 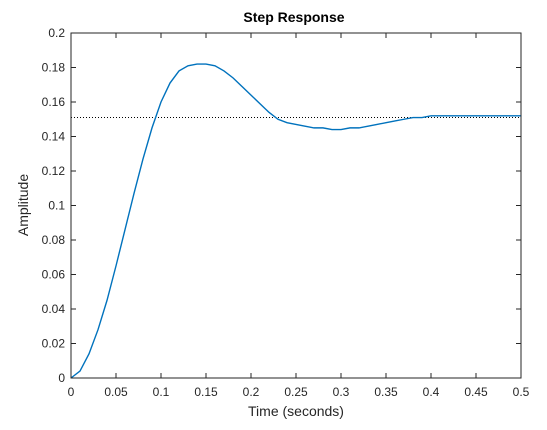 What do you see at coordinates (54, 309) in the screenshot?
I see `y-tick-label: 0.04` at bounding box center [54, 309].